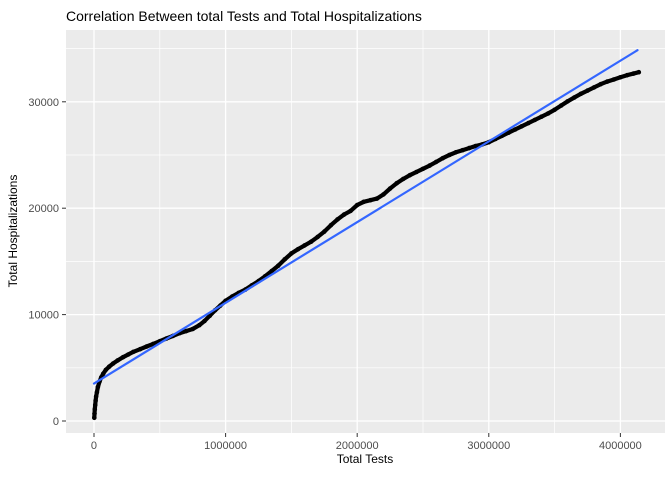 Image resolution: width=672 pixels, height=480 pixels. What do you see at coordinates (357, 446) in the screenshot?
I see `x-tick-label: 2000000` at bounding box center [357, 446].